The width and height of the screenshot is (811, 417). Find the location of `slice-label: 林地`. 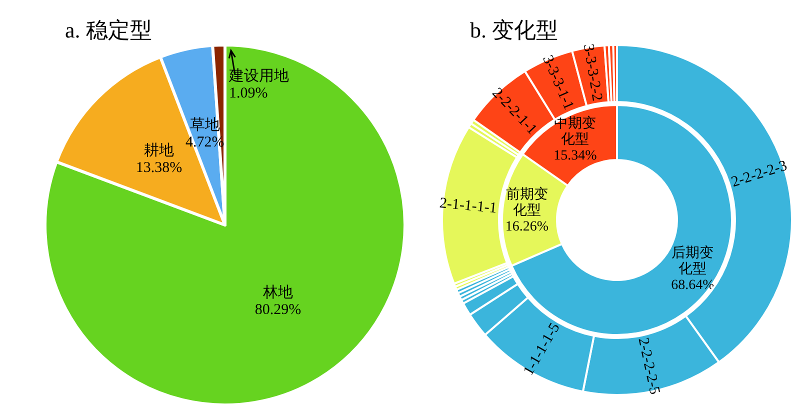

slice-label: 林地 is located at coordinates (277, 292).